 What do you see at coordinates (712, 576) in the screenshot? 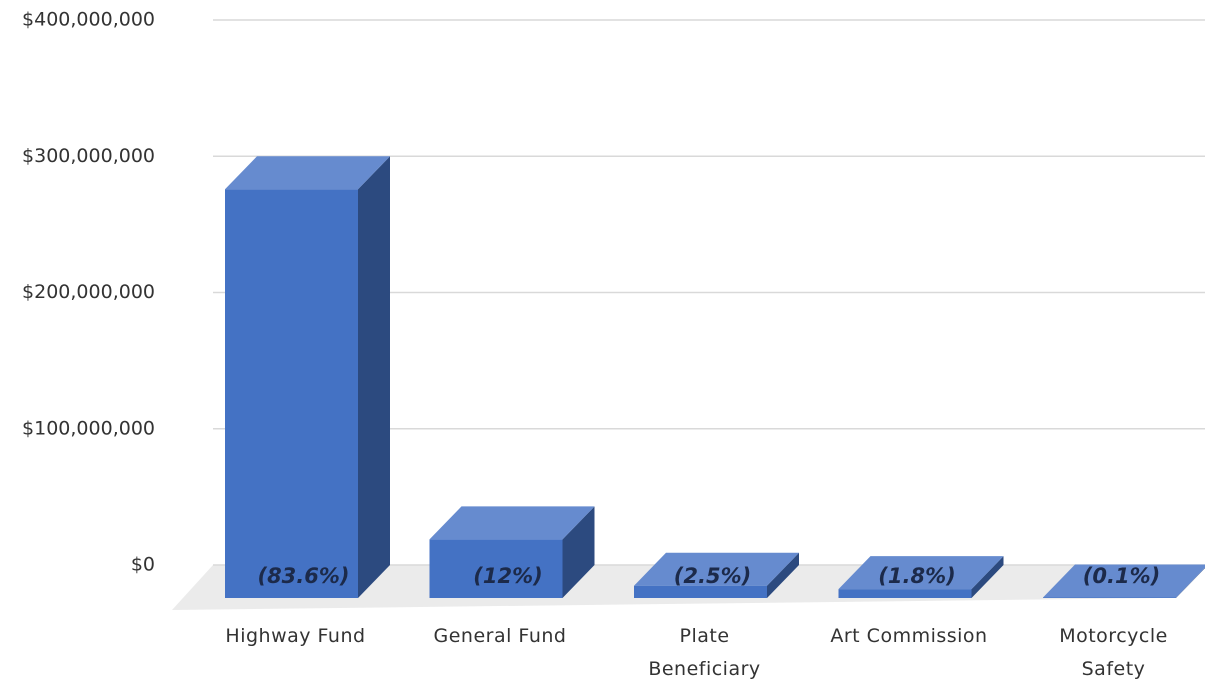
I see `data-label: (2.5%)` at bounding box center [712, 576].